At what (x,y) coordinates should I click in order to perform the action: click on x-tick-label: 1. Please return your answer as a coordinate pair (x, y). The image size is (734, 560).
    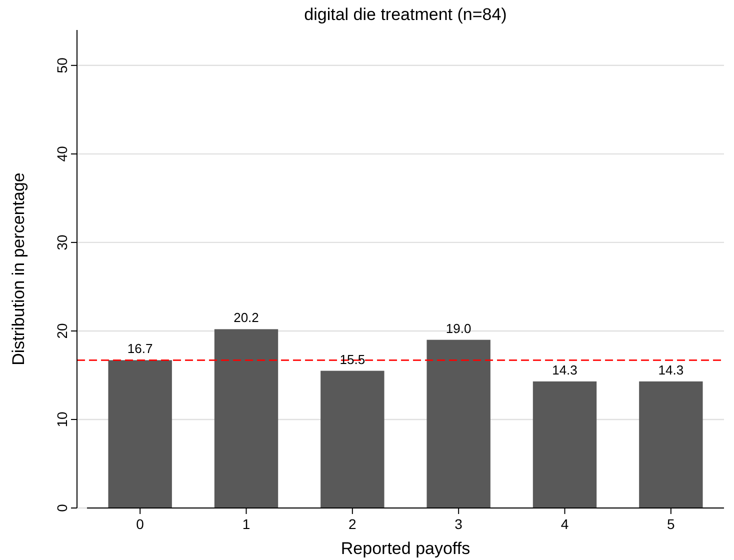
    Looking at the image, I should click on (246, 524).